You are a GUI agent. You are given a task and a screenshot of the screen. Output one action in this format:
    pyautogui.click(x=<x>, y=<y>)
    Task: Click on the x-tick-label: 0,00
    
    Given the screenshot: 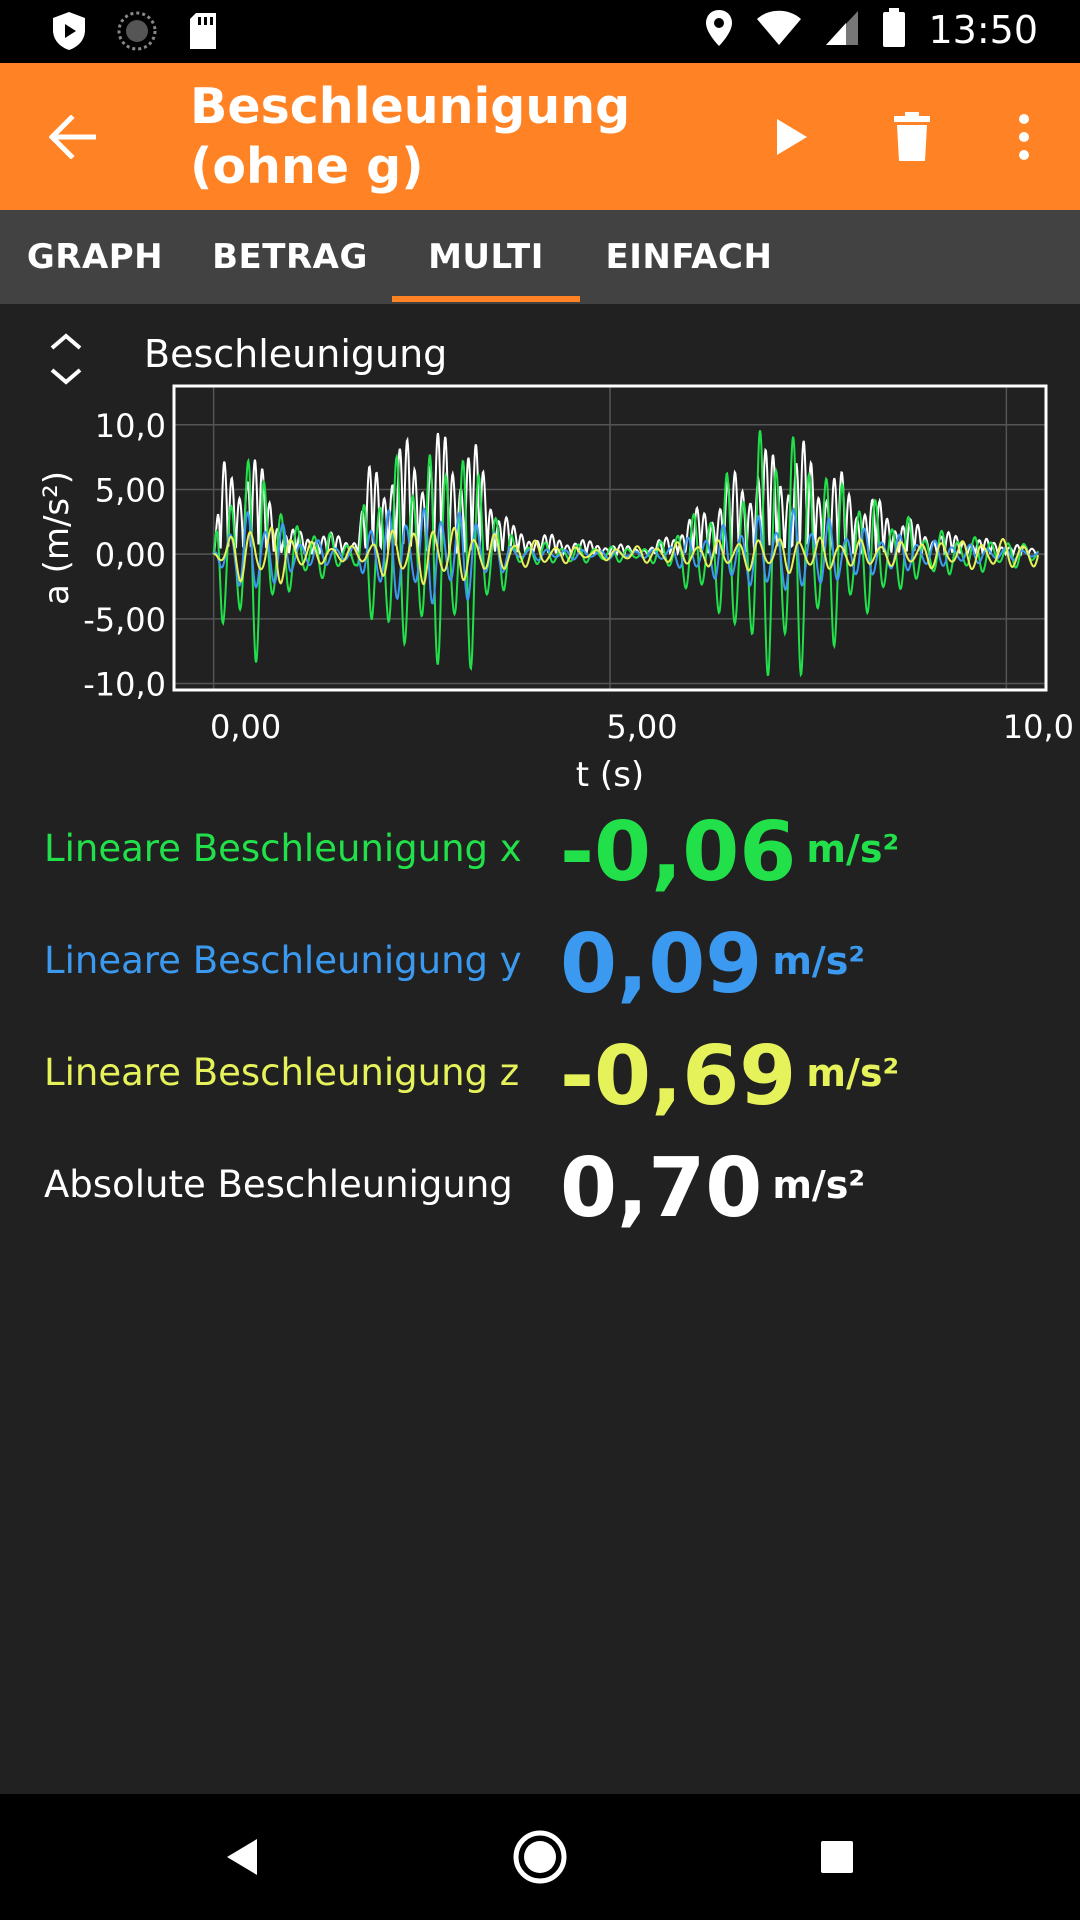 What is the action you would take?
    pyautogui.click(x=245, y=727)
    